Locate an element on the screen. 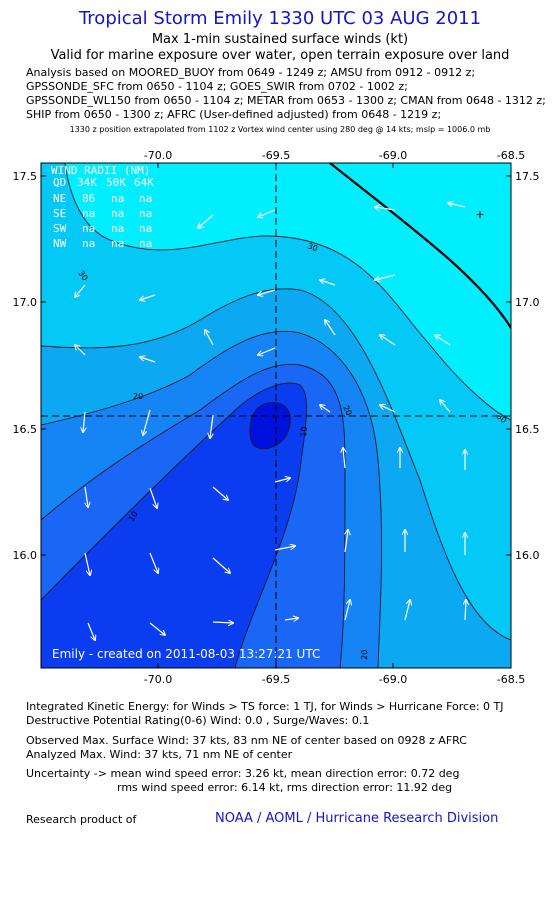 This screenshot has width=560, height=915. y-tick-right: 16.0 is located at coordinates (527, 555).